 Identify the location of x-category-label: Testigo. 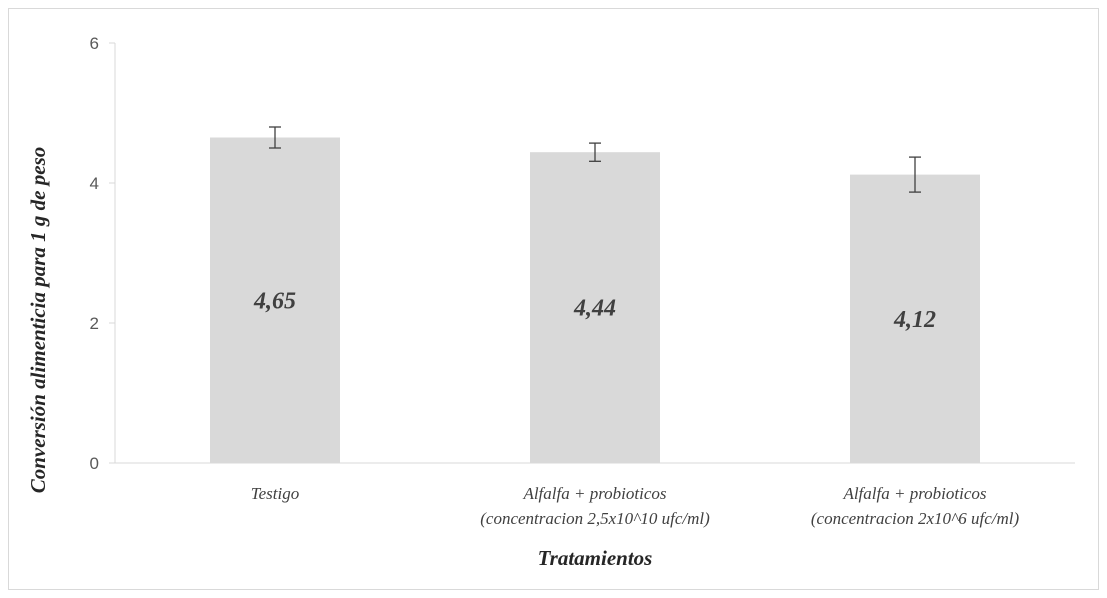
(275, 493).